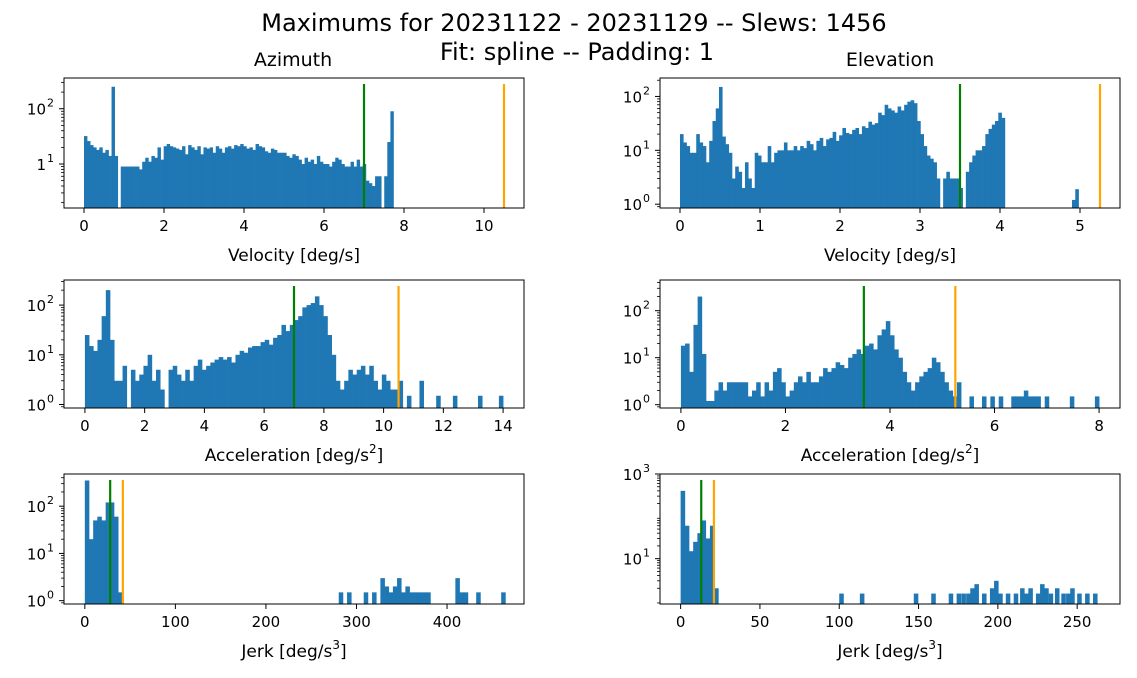 The image size is (1137, 678). What do you see at coordinates (646, 90) in the screenshot?
I see `y-tick-exponent: 2` at bounding box center [646, 90].